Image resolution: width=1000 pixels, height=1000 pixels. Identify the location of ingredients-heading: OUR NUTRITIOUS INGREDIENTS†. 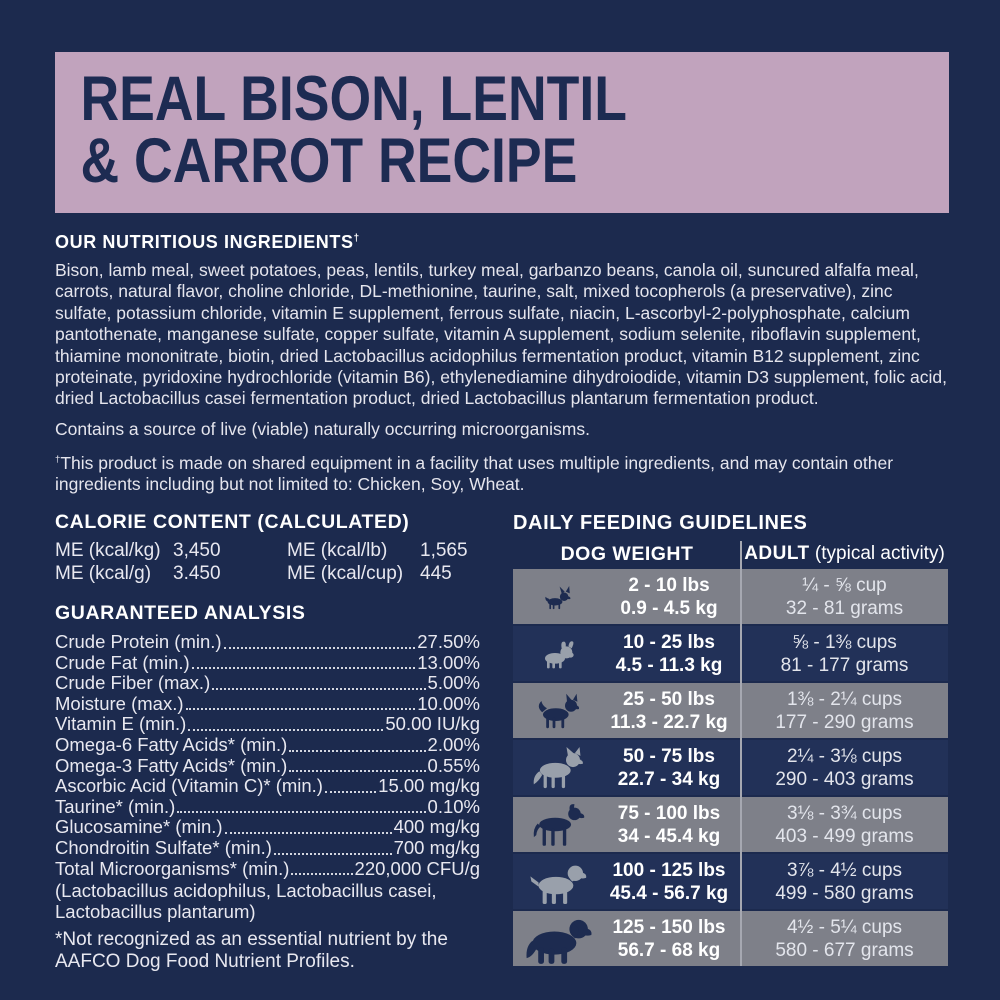
(502, 242).